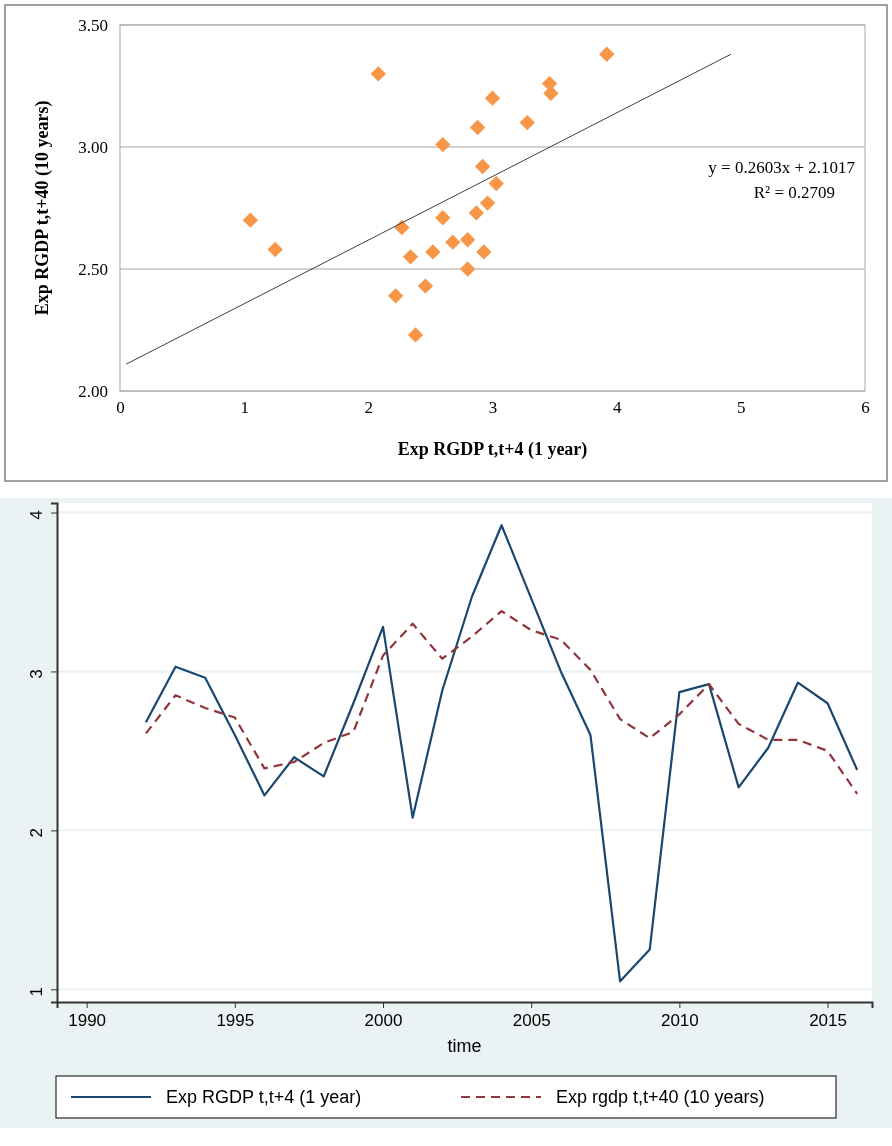 The width and height of the screenshot is (892, 1146). Describe the element at coordinates (493, 408) in the screenshot. I see `x-tick-label: 3` at that location.